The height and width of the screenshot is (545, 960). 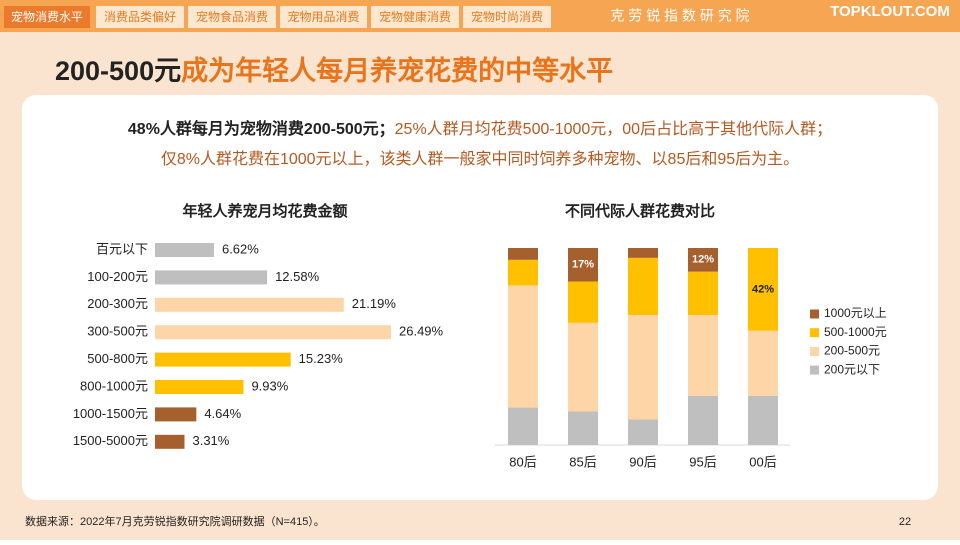 I want to click on chart-title: 不同代际人群花费对比, so click(x=640, y=211).